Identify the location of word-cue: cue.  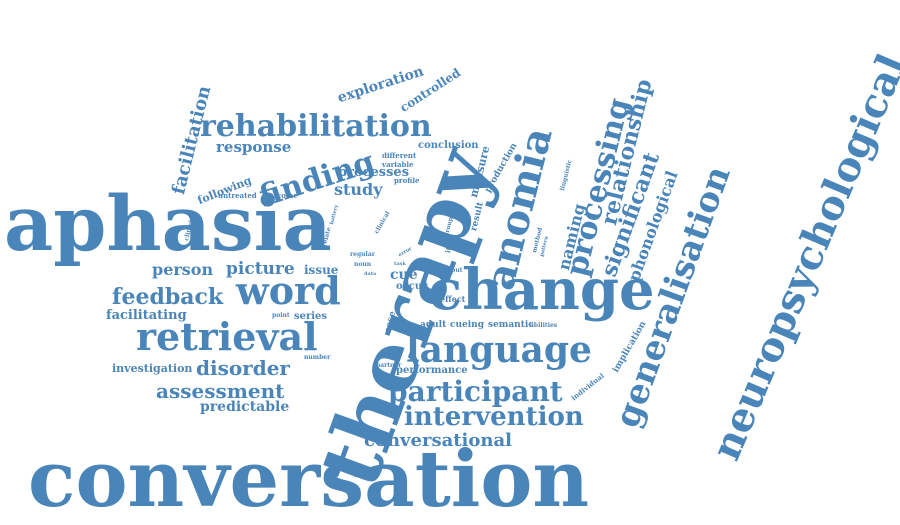
(404, 275).